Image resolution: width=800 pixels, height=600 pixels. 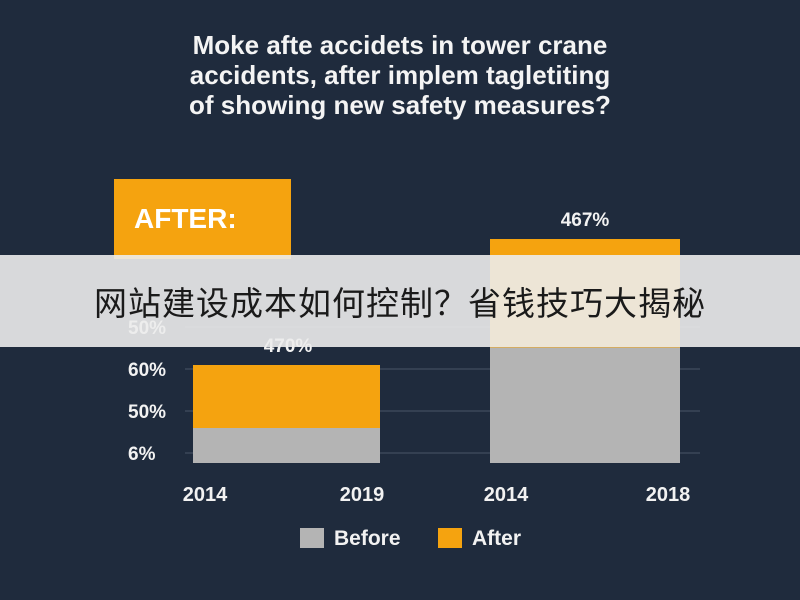 I want to click on y-tick-label: 60%, so click(x=147, y=370).